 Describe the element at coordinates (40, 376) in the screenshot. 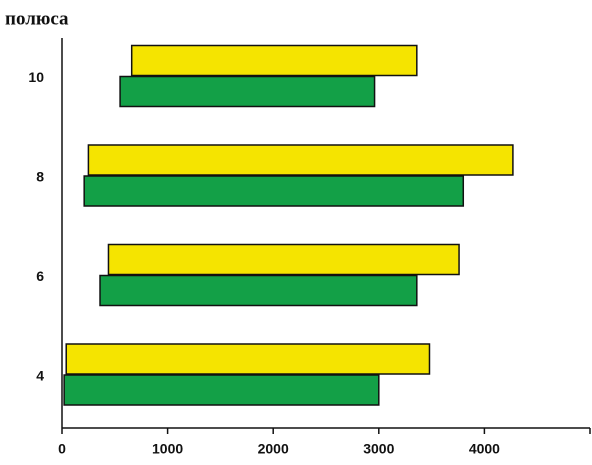

I see `y-tick-label: 4` at that location.